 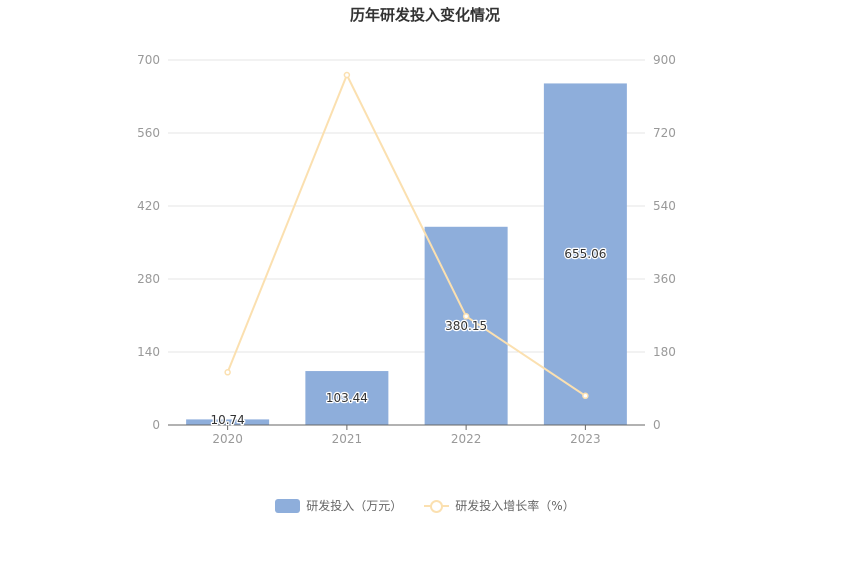 I want to click on x-tick-label: 2023, so click(x=585, y=439).